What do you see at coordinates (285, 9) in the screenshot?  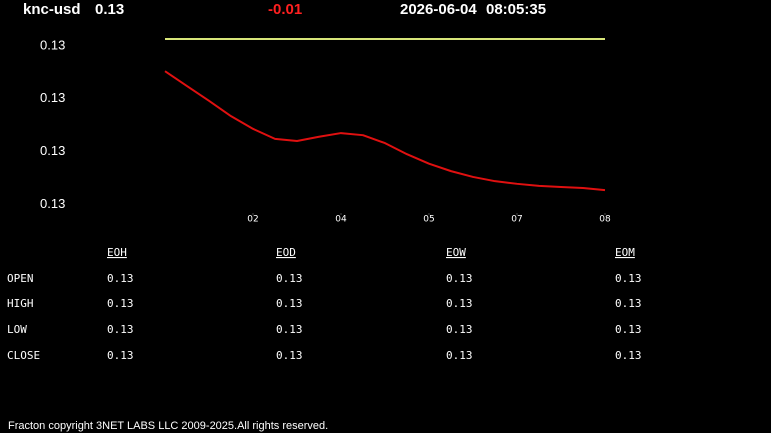 I see `change: -0.01` at bounding box center [285, 9].